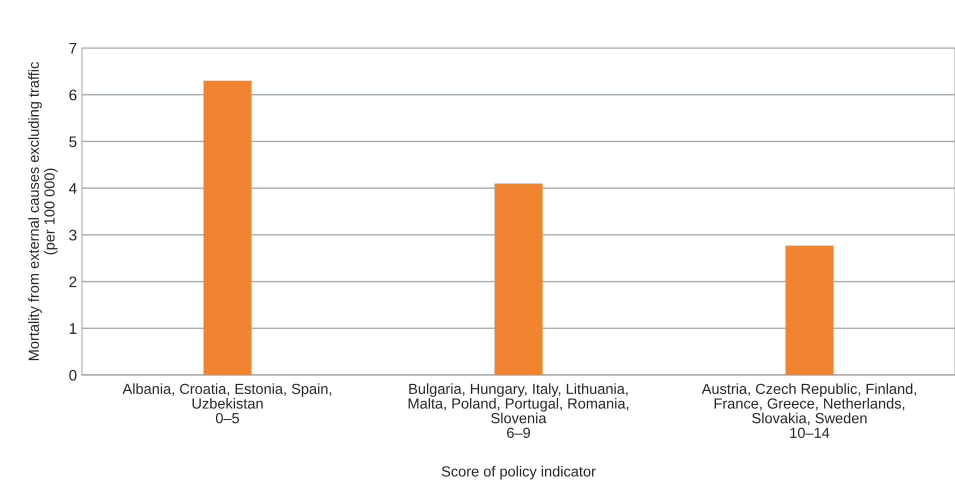 Image resolution: width=955 pixels, height=494 pixels. What do you see at coordinates (72, 48) in the screenshot?
I see `y-tick-label: 7` at bounding box center [72, 48].